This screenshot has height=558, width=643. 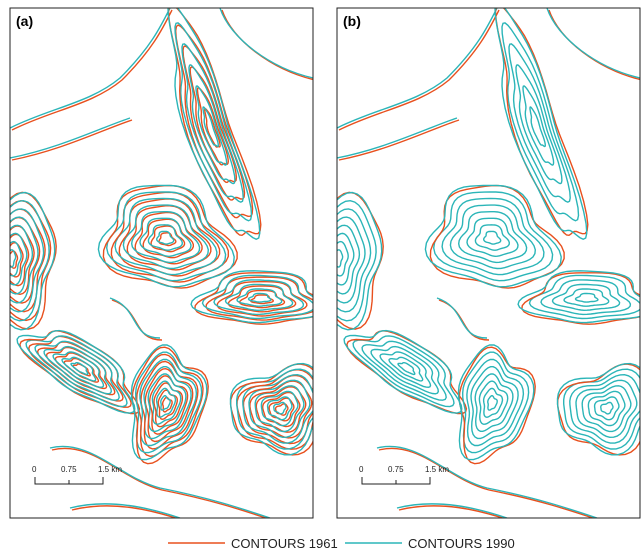 What do you see at coordinates (284, 543) in the screenshot?
I see `legend-label: CONTOURS 1961` at bounding box center [284, 543].